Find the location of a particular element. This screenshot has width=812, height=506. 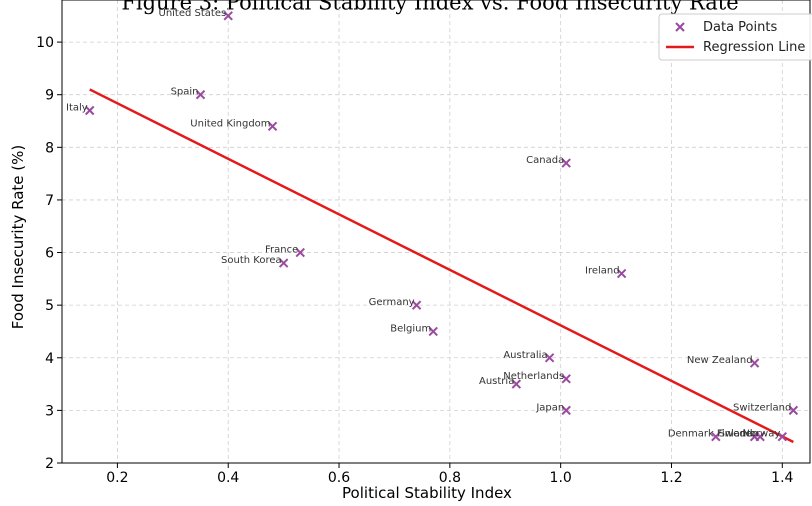

x-tick-label: 0.6 is located at coordinates (339, 478).